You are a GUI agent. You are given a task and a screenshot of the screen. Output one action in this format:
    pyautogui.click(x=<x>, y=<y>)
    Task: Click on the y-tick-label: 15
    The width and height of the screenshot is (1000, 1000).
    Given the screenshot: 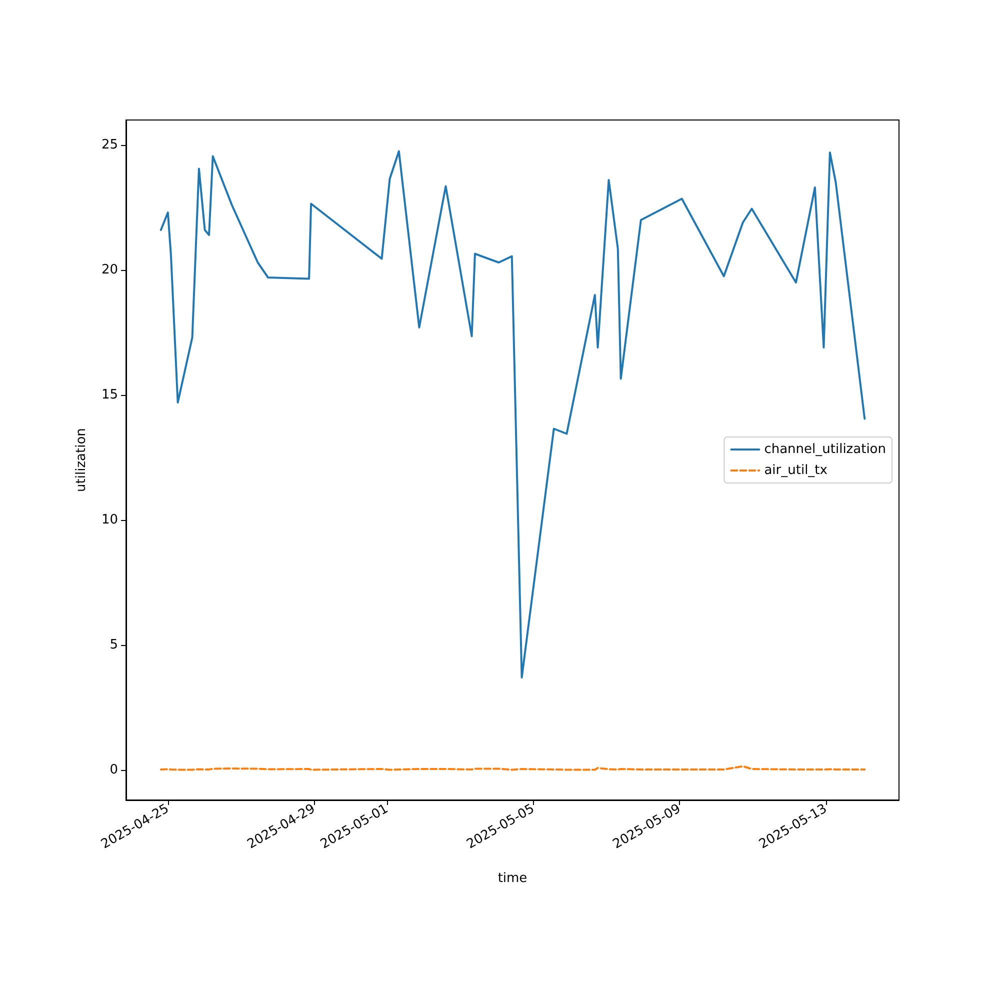 What is the action you would take?
    pyautogui.click(x=109, y=395)
    